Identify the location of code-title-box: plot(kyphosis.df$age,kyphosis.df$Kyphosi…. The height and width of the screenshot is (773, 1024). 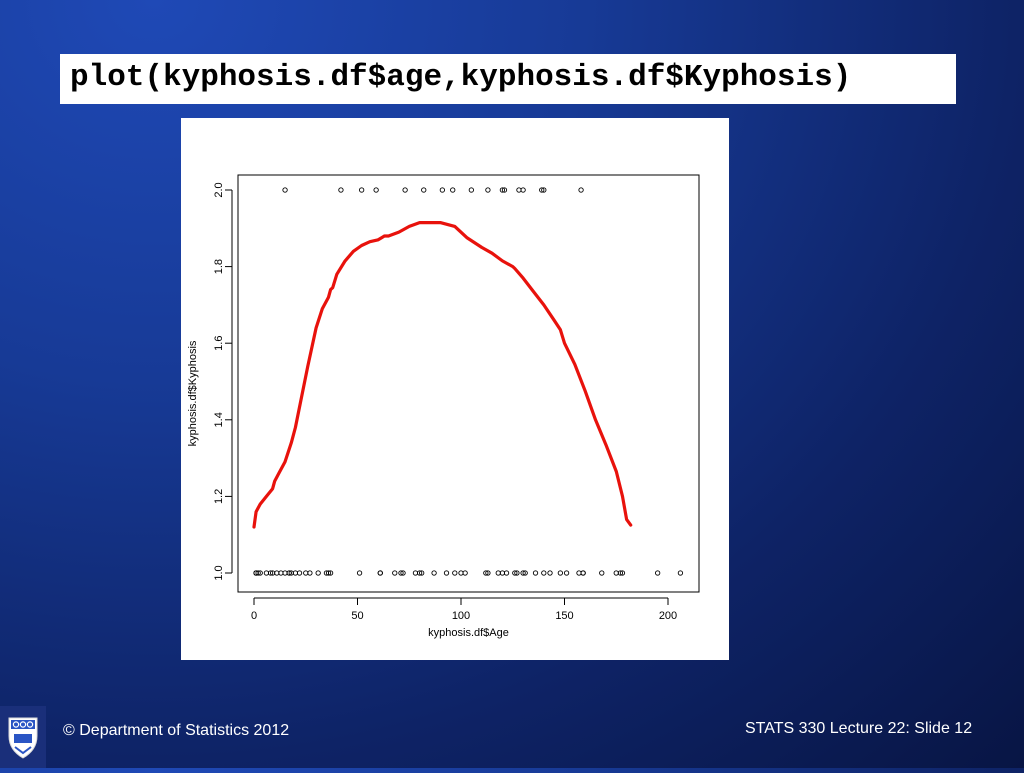
(508, 79).